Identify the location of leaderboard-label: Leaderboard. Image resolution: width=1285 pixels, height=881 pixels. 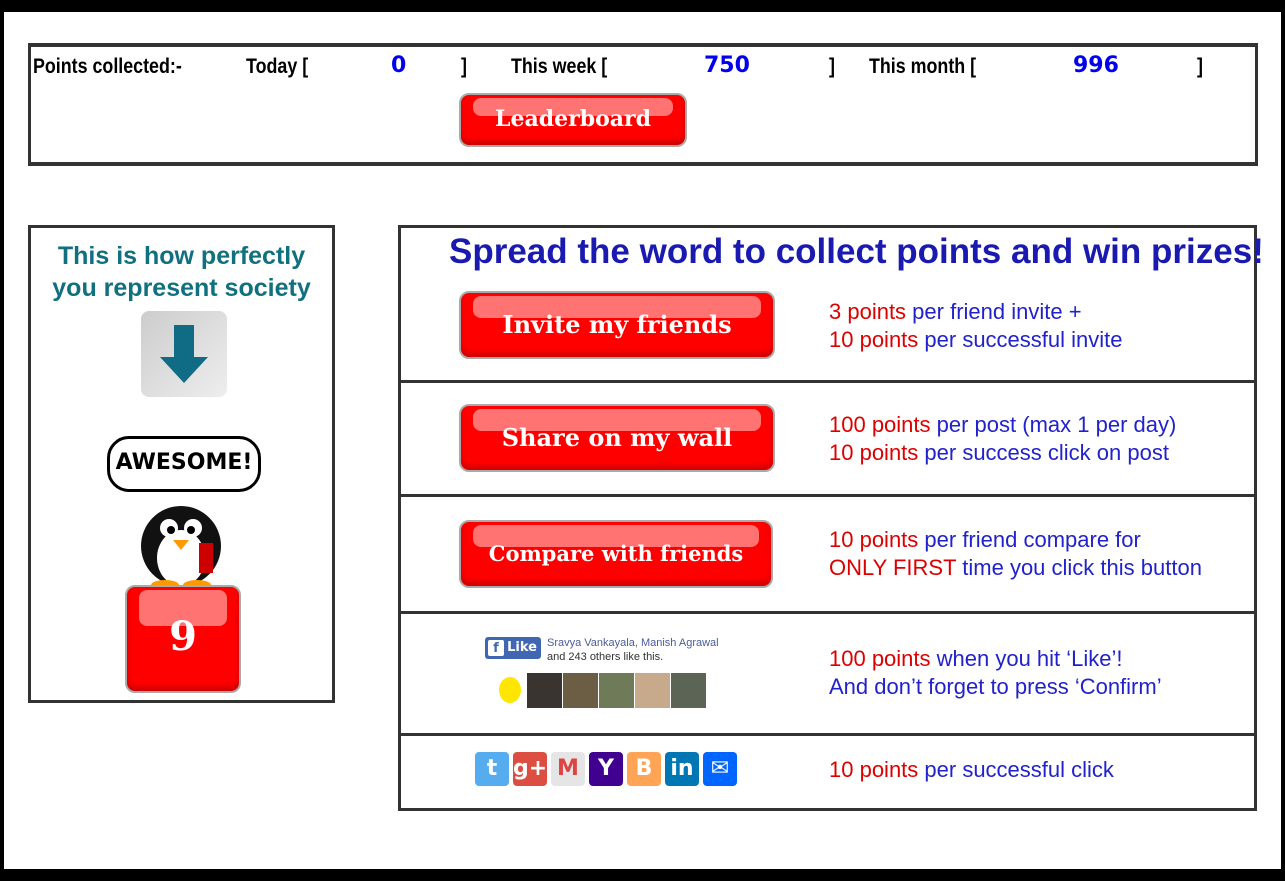
(573, 119).